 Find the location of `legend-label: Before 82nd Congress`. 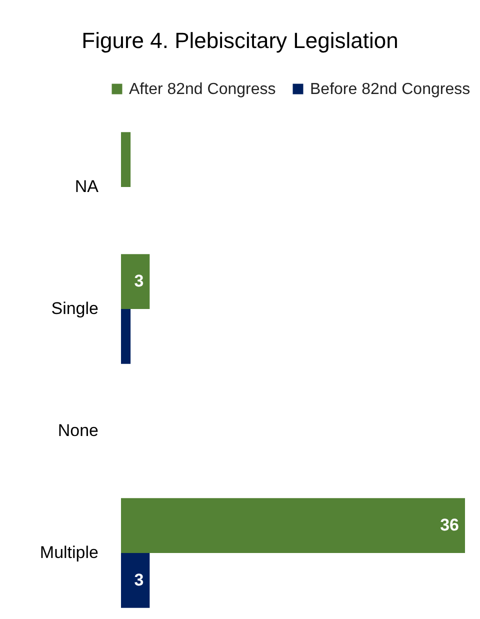

legend-label: Before 82nd Congress is located at coordinates (390, 89).